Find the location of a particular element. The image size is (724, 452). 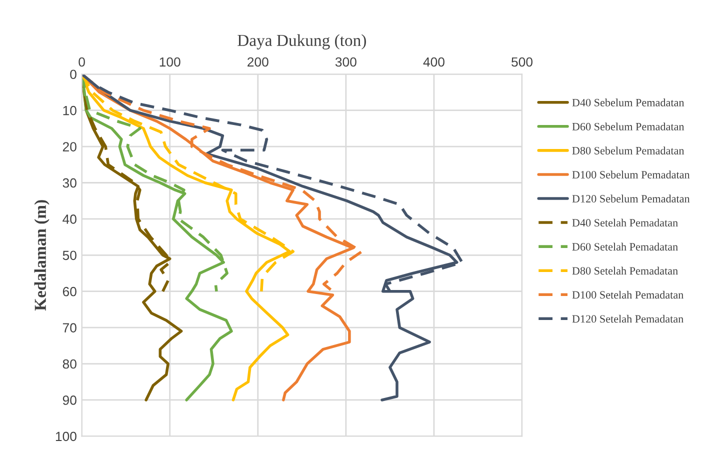

x-tick-label: 300 is located at coordinates (345, 62).